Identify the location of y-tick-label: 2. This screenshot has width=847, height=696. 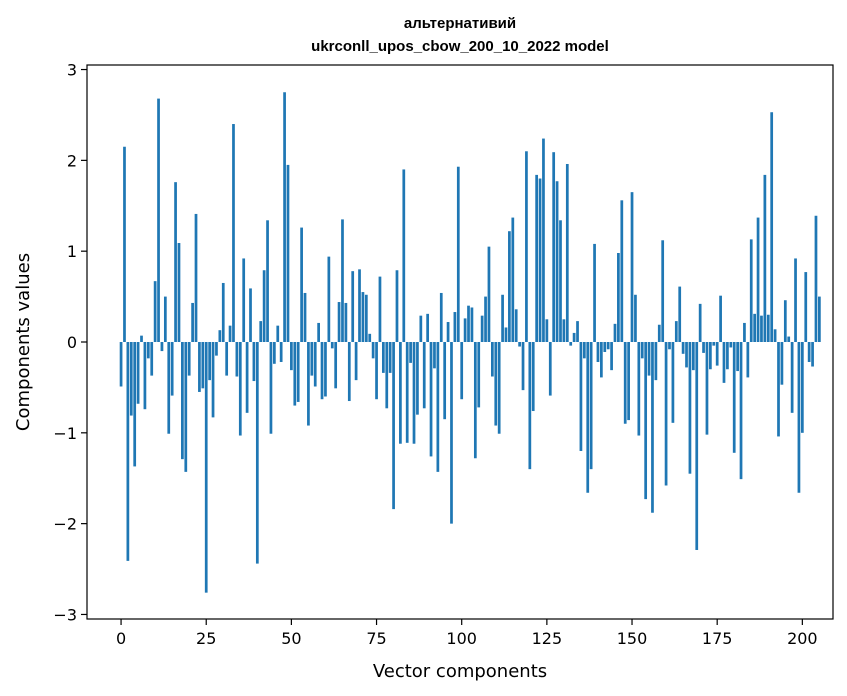
(72, 160).